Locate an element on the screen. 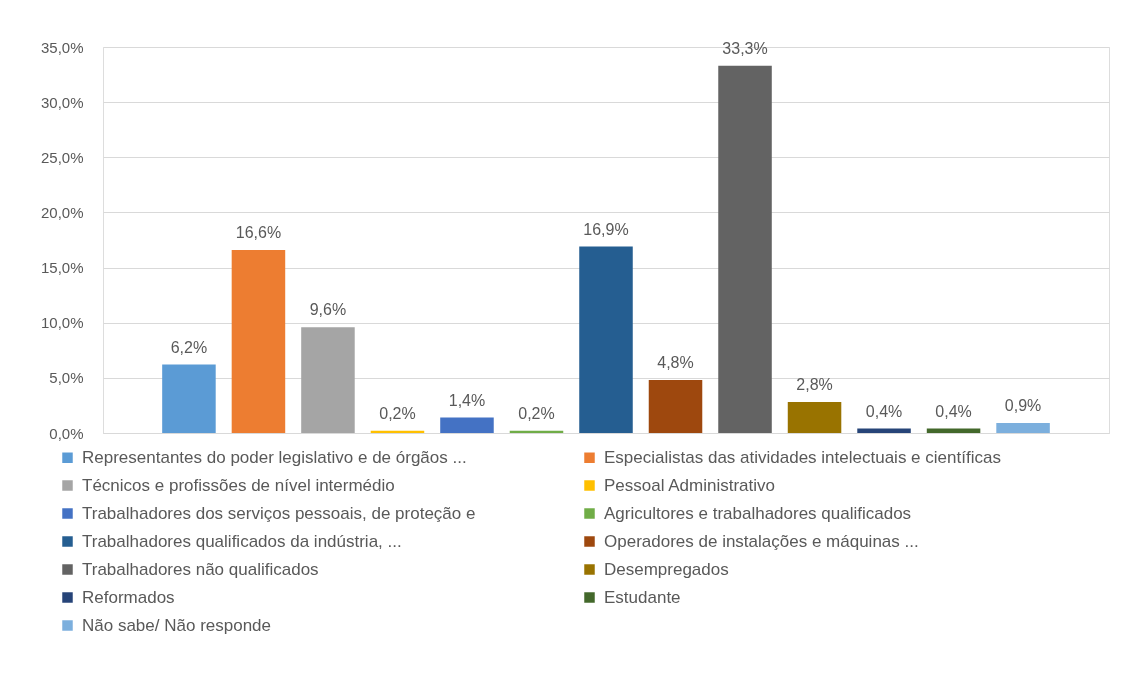  legend-label: Desempregados is located at coordinates (666, 569).